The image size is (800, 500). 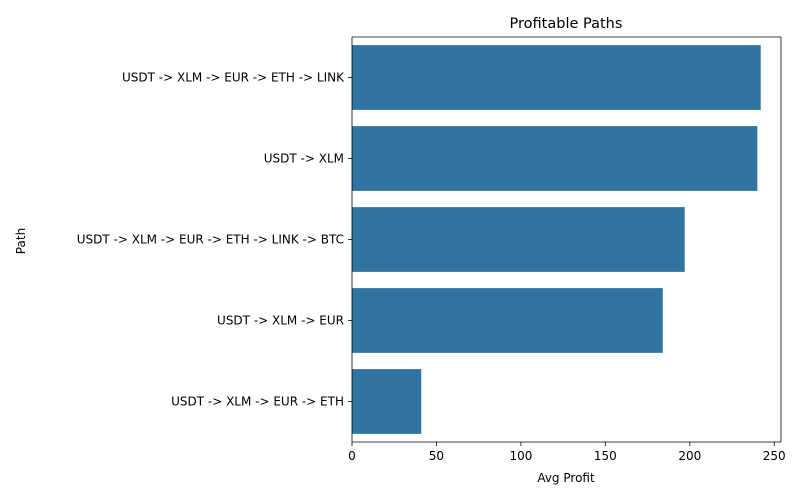 I want to click on x-axis-title: Avg Profit, so click(x=566, y=478).